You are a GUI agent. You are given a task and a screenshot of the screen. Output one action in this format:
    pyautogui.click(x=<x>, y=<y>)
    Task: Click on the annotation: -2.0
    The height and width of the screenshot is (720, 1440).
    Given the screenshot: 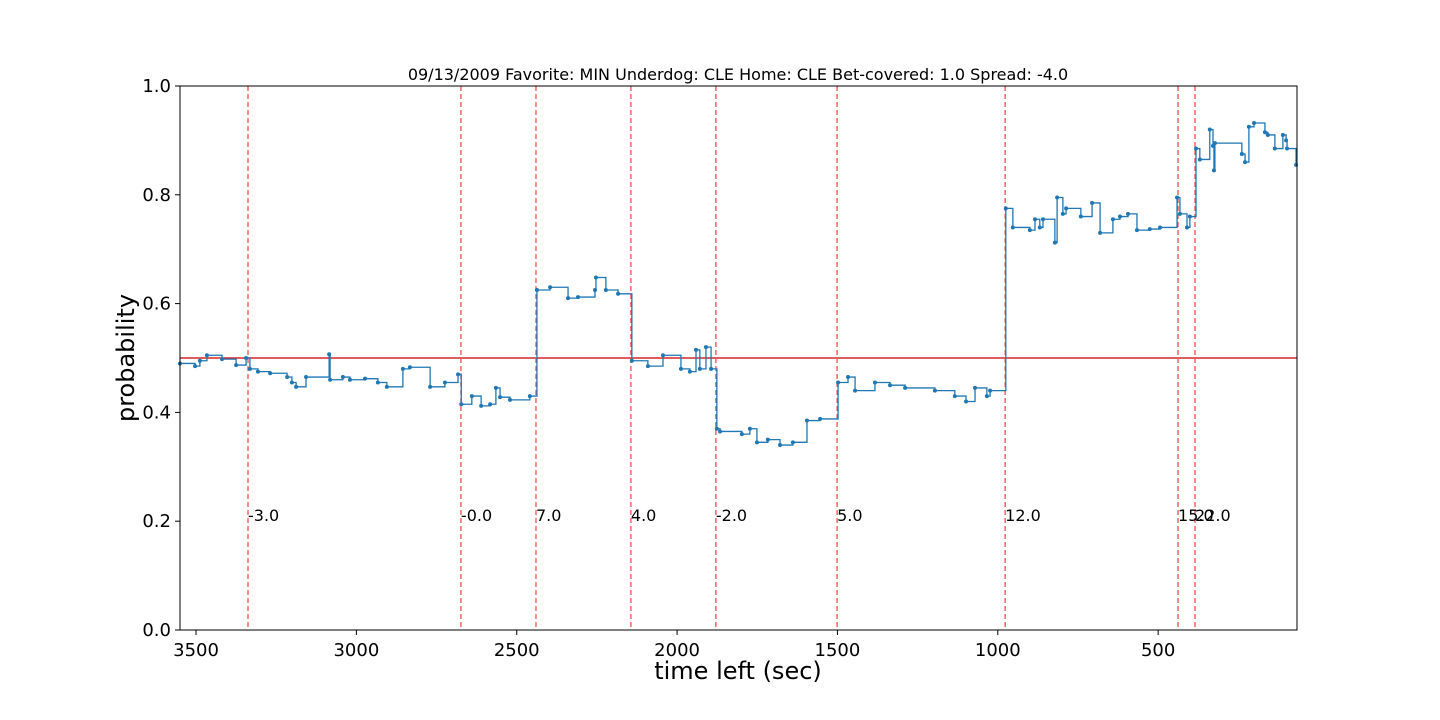 What is the action you would take?
    pyautogui.click(x=731, y=515)
    